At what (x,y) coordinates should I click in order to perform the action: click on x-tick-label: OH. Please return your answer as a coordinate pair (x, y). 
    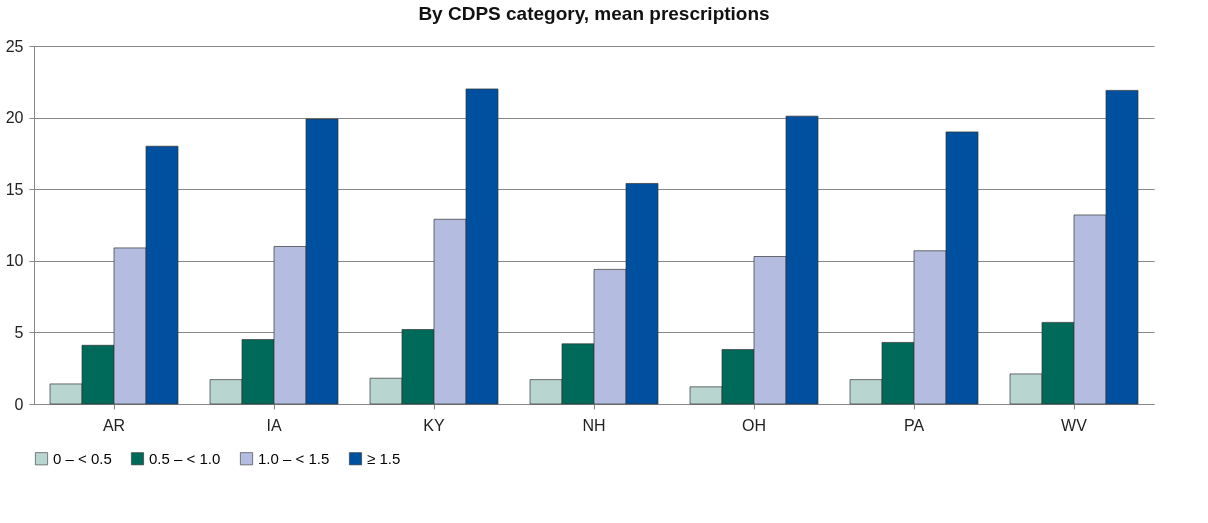
    Looking at the image, I should click on (754, 425).